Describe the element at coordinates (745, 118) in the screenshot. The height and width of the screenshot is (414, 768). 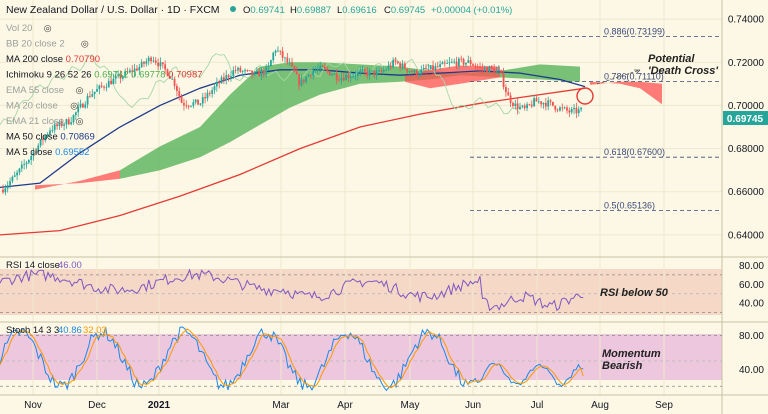
I see `price-tag-bg` at that location.